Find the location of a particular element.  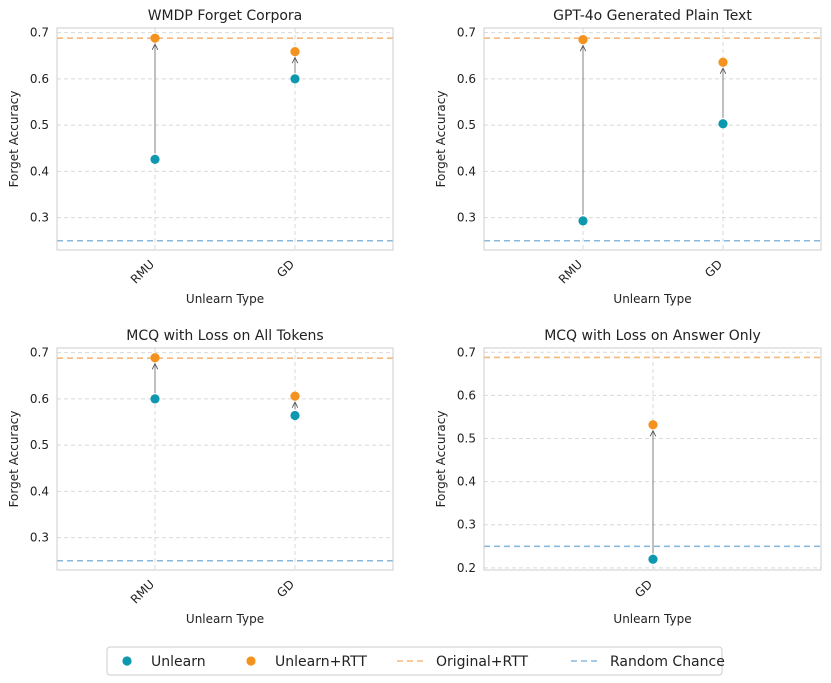

legend-box is located at coordinates (414, 661).